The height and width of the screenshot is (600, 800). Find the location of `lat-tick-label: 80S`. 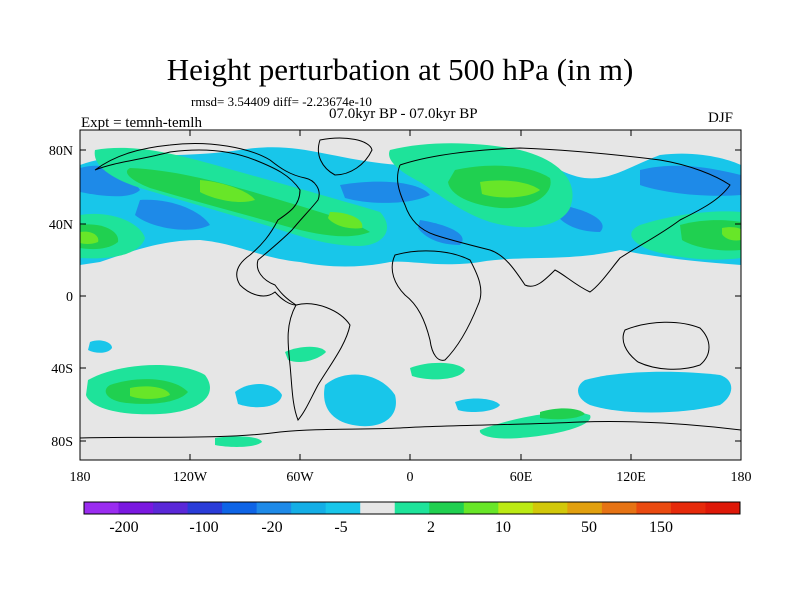

lat-tick-label: 80S is located at coordinates (62, 442).